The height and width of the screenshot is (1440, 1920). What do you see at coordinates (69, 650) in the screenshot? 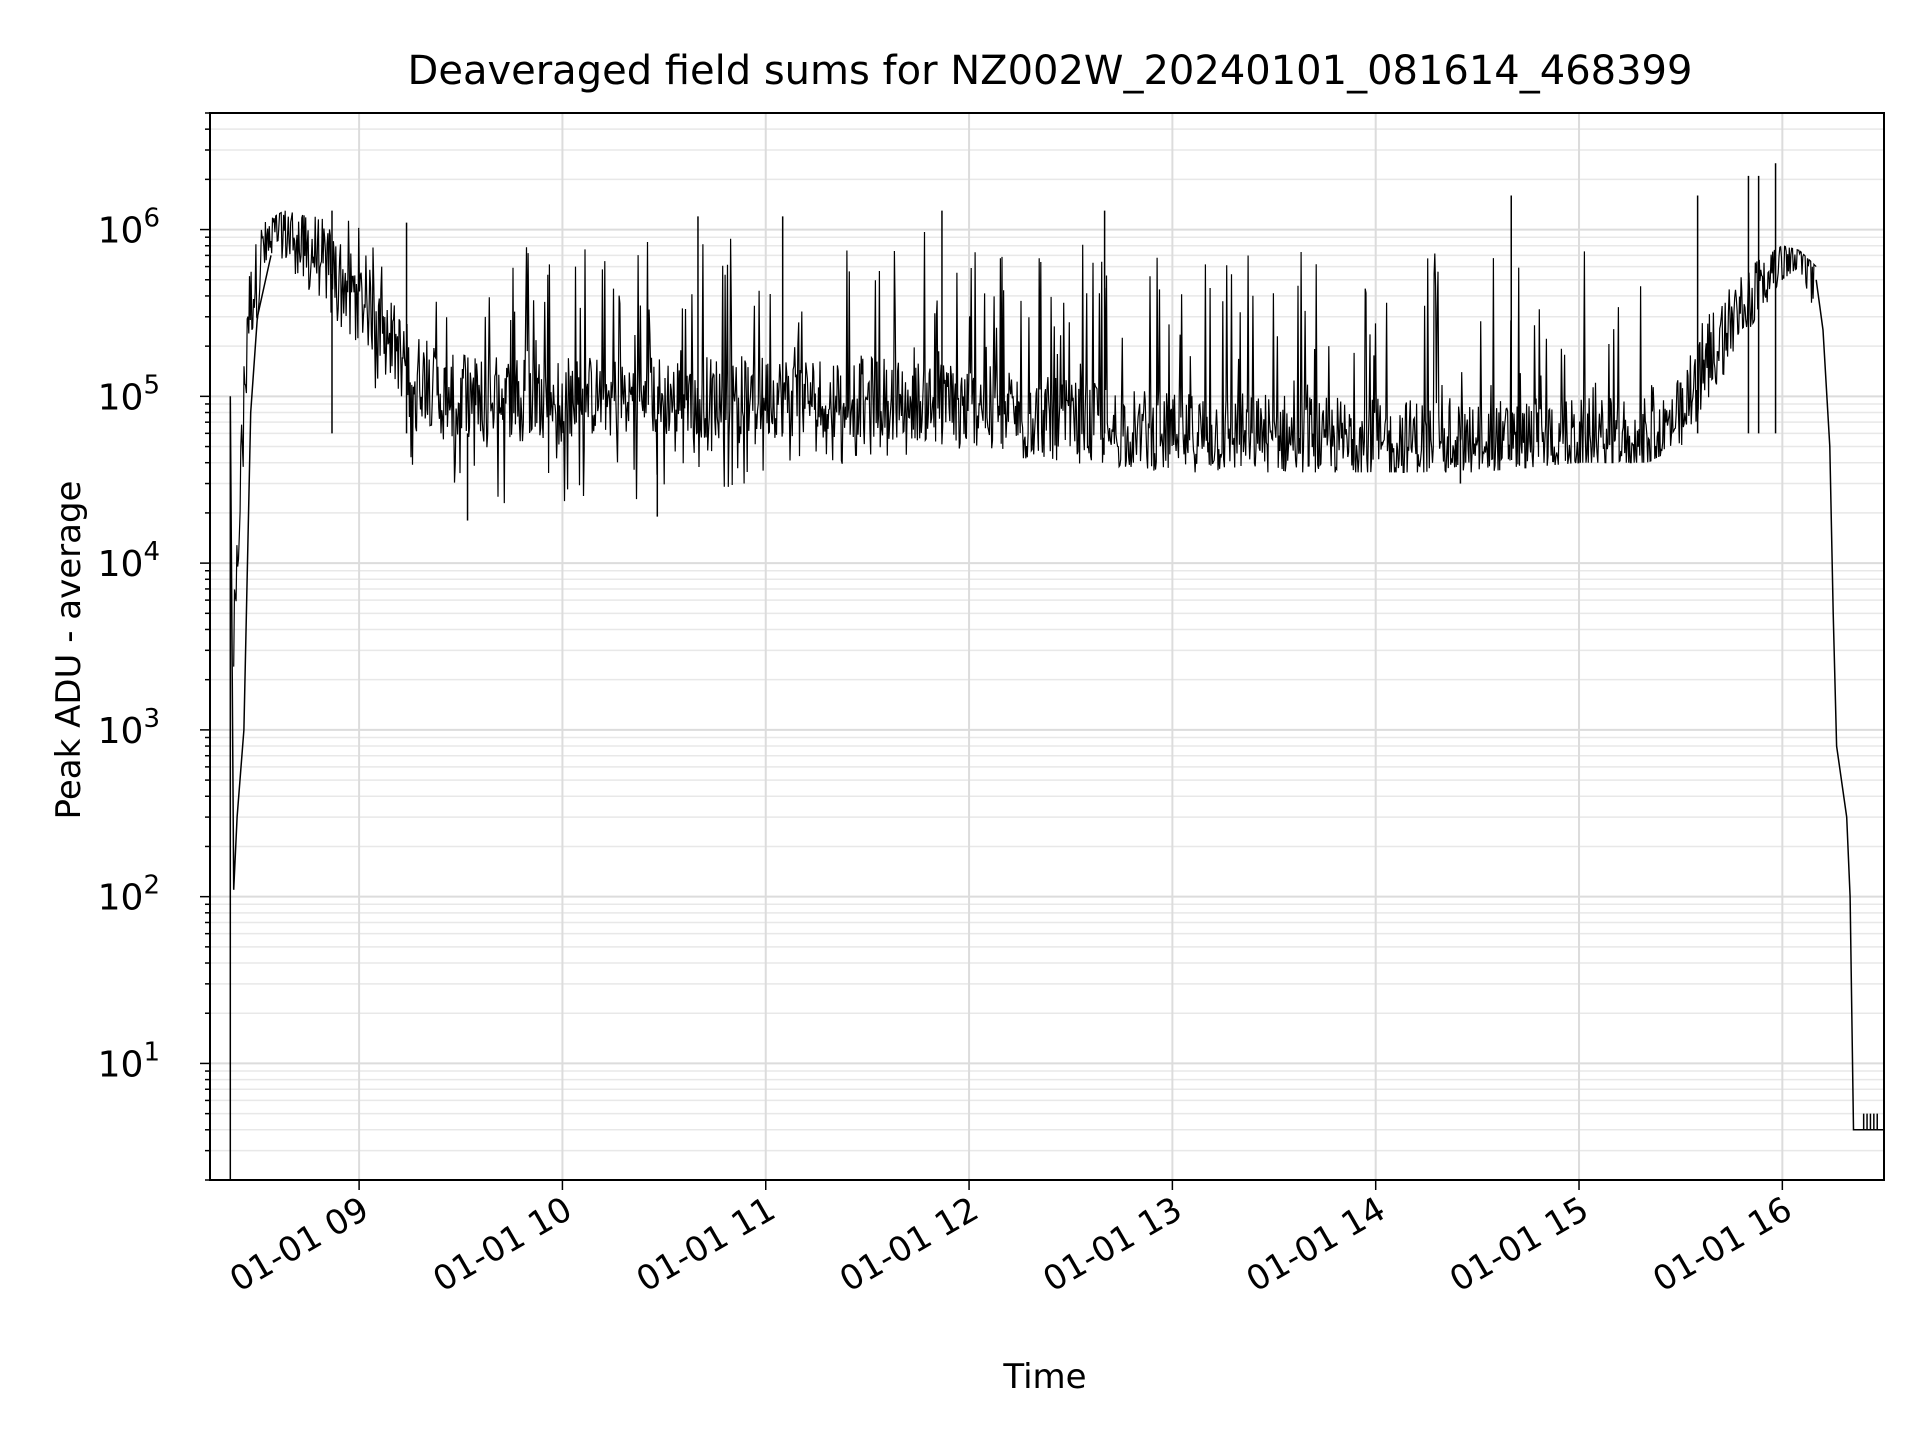
I see `y-axis-label: Peak ADU - average` at bounding box center [69, 650].